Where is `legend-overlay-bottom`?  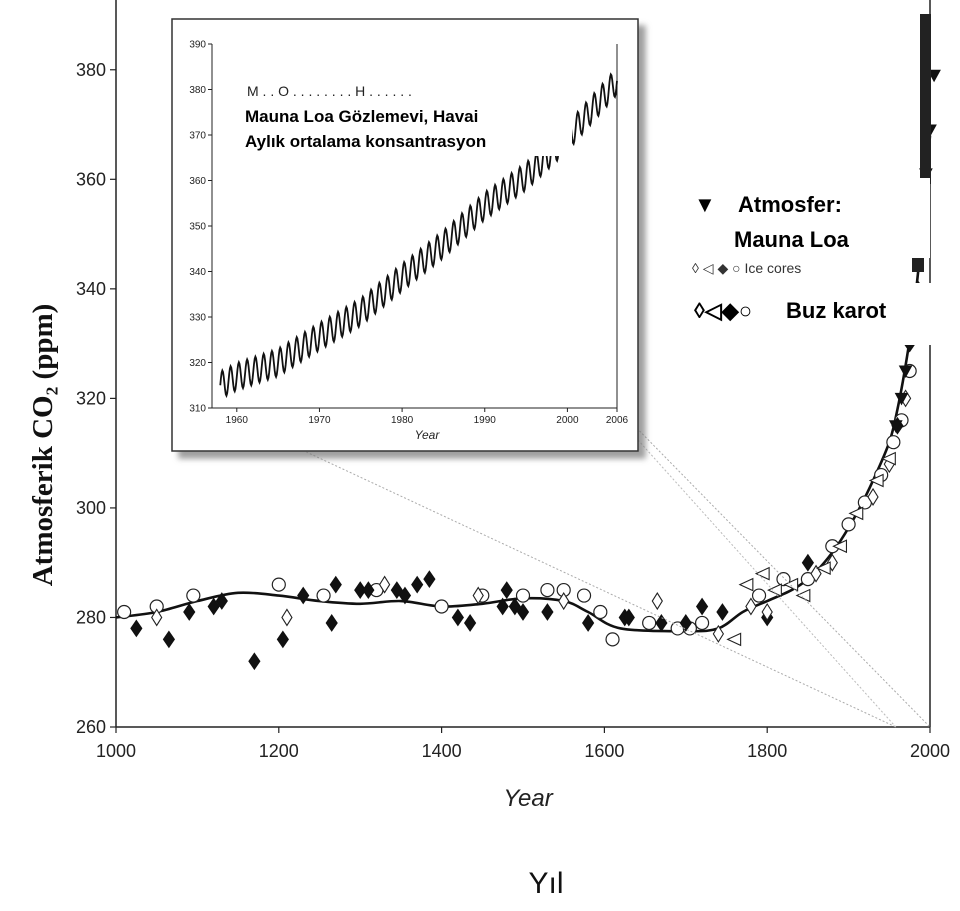
legend-overlay-bottom is located at coordinates (810, 314).